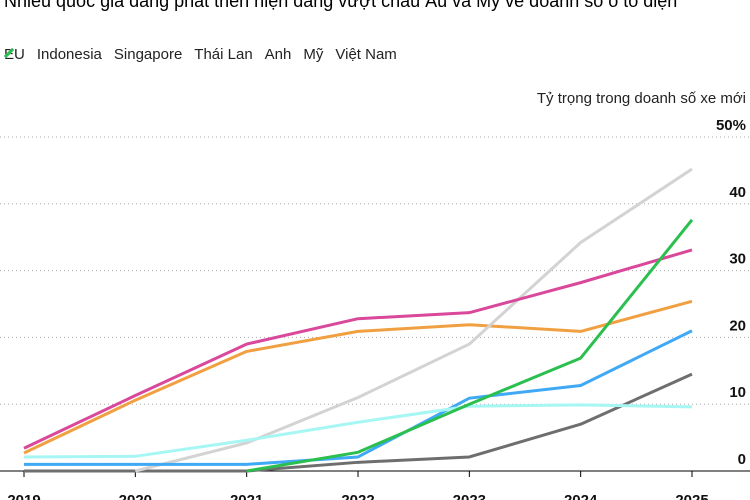 This screenshot has width=750, height=500. Describe the element at coordinates (469, 496) in the screenshot. I see `x-tick-label: 2023` at that location.